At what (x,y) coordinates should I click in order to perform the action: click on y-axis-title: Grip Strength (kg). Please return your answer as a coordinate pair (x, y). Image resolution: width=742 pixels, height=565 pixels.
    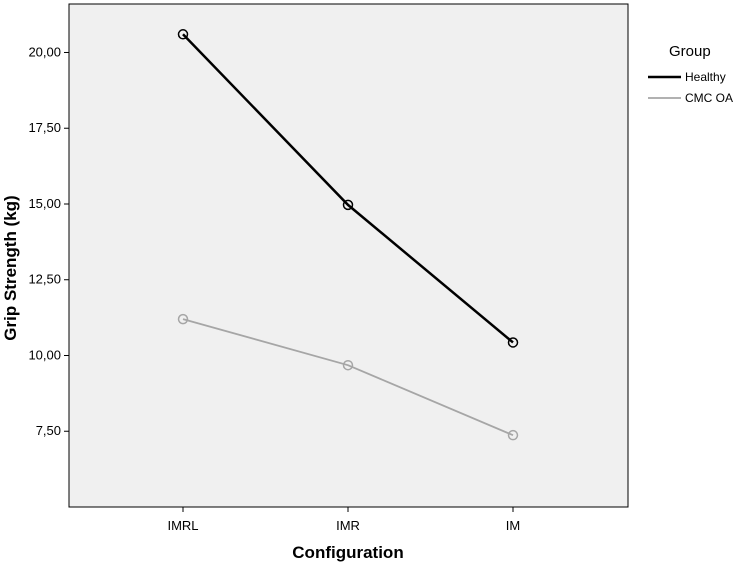
    Looking at the image, I should click on (10, 267).